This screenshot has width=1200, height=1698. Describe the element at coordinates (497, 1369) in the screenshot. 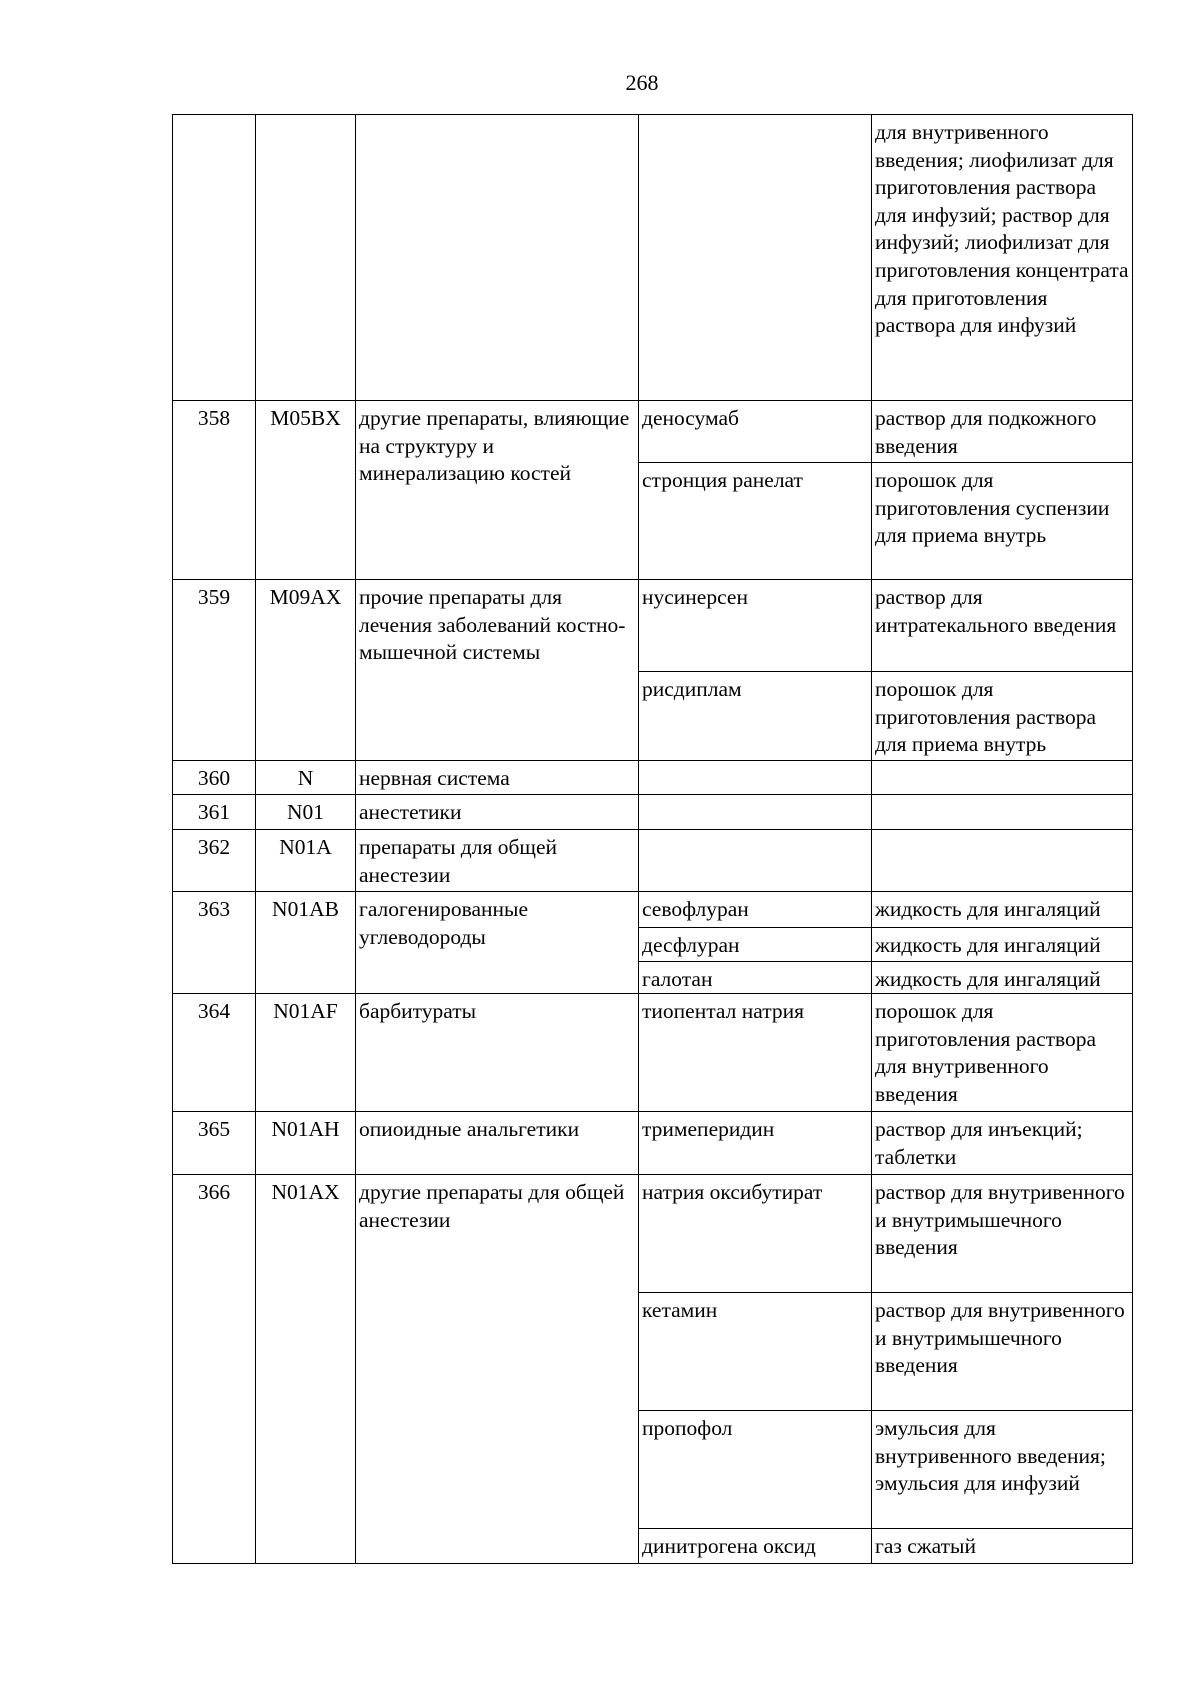

I see `cell-group-name: другие препараты для общей анестезии` at that location.